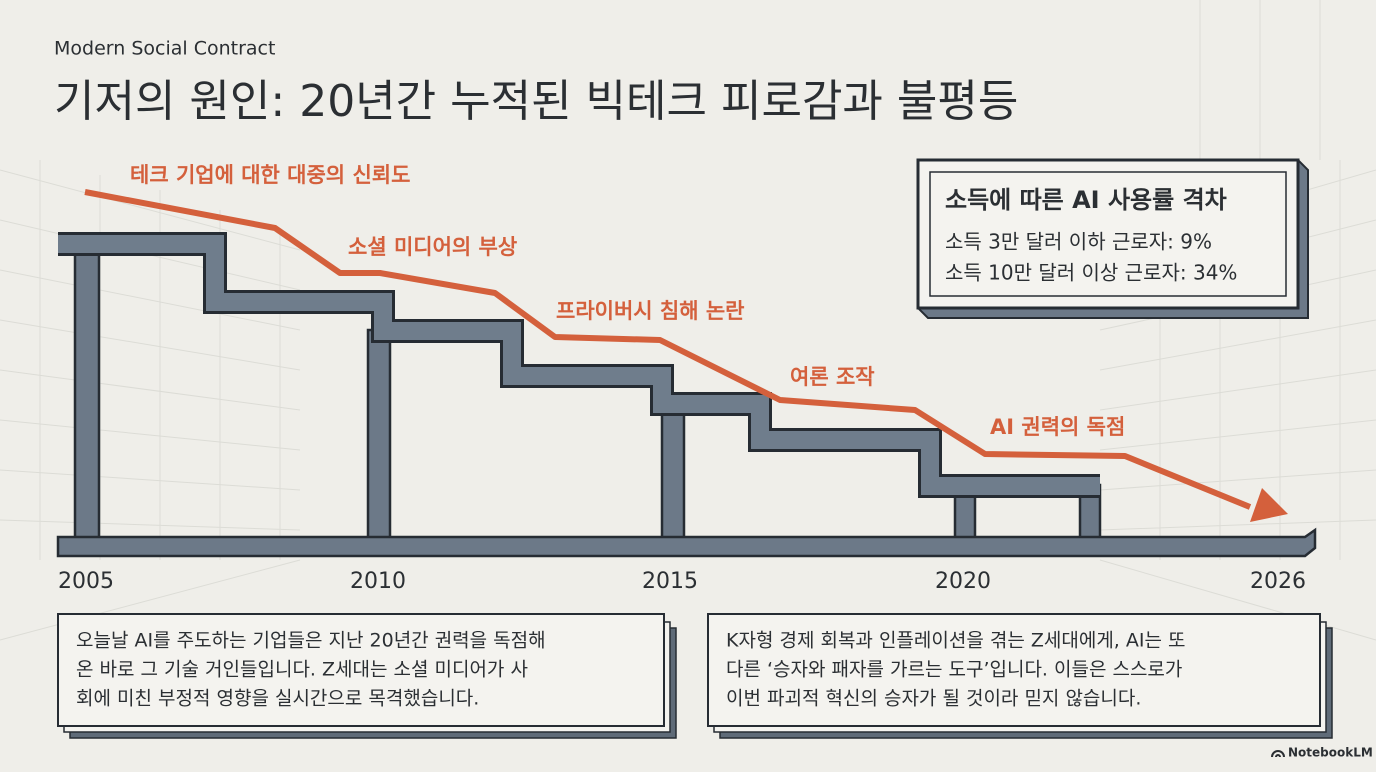 This screenshot has height=772, width=1376. What do you see at coordinates (963, 581) in the screenshot?
I see `year-label: 2020` at bounding box center [963, 581].